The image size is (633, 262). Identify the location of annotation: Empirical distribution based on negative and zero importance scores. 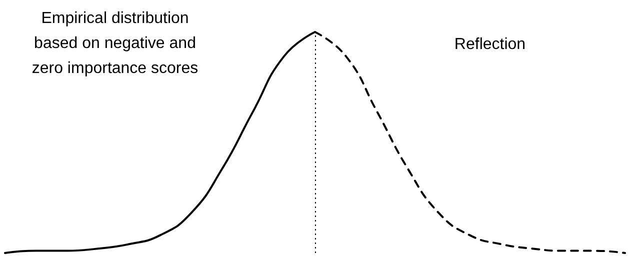
(115, 43).